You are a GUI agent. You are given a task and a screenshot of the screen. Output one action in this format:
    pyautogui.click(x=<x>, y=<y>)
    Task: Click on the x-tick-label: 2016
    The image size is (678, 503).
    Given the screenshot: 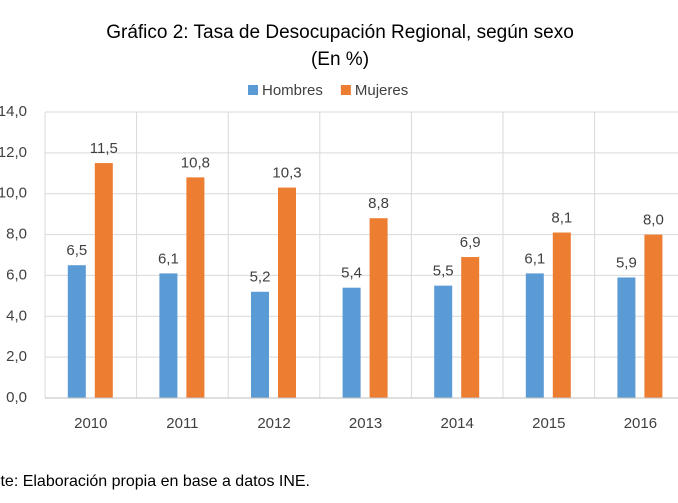 What is the action you would take?
    pyautogui.click(x=640, y=423)
    